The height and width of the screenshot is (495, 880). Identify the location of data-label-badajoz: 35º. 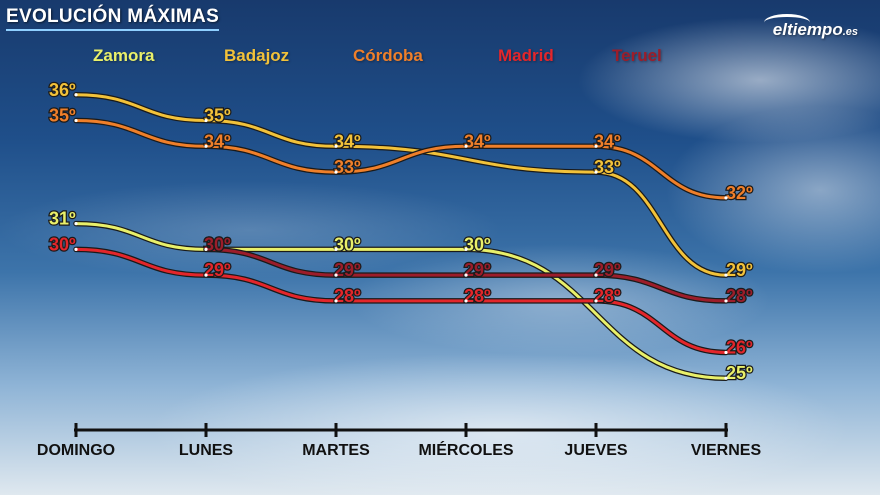
(217, 116).